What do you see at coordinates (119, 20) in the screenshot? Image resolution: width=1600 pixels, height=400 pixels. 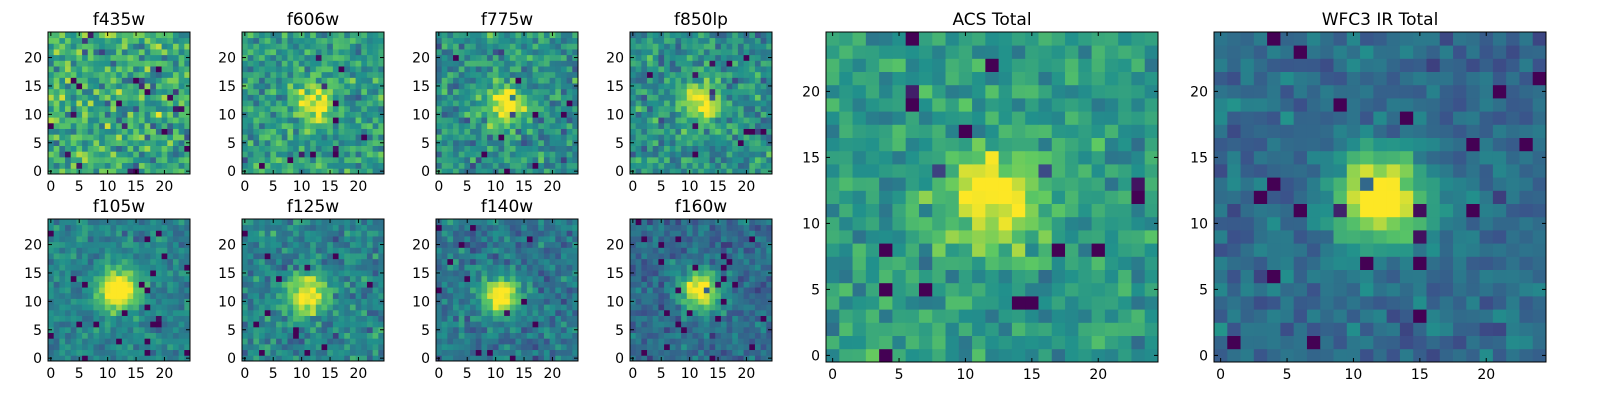 I see `panel-title: f435w` at bounding box center [119, 20].